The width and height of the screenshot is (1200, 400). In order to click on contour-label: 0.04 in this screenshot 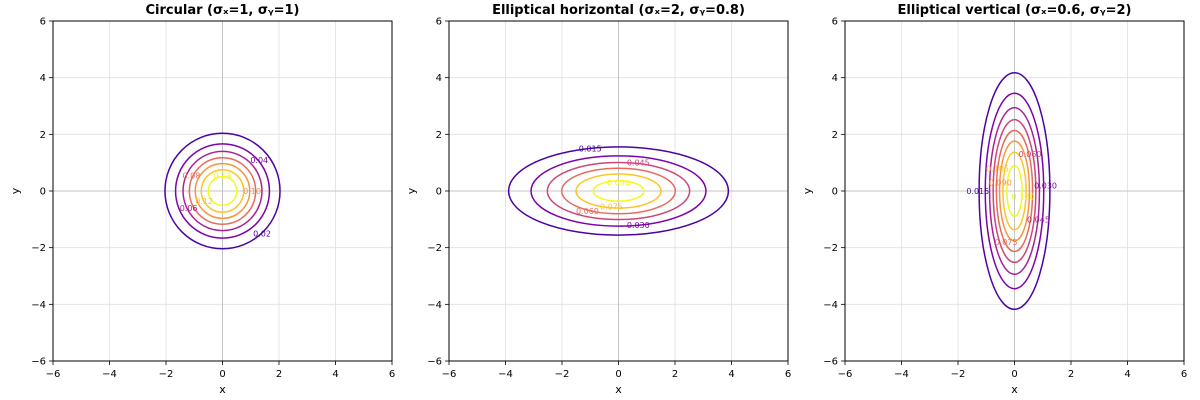, I will do `click(259, 160)`.